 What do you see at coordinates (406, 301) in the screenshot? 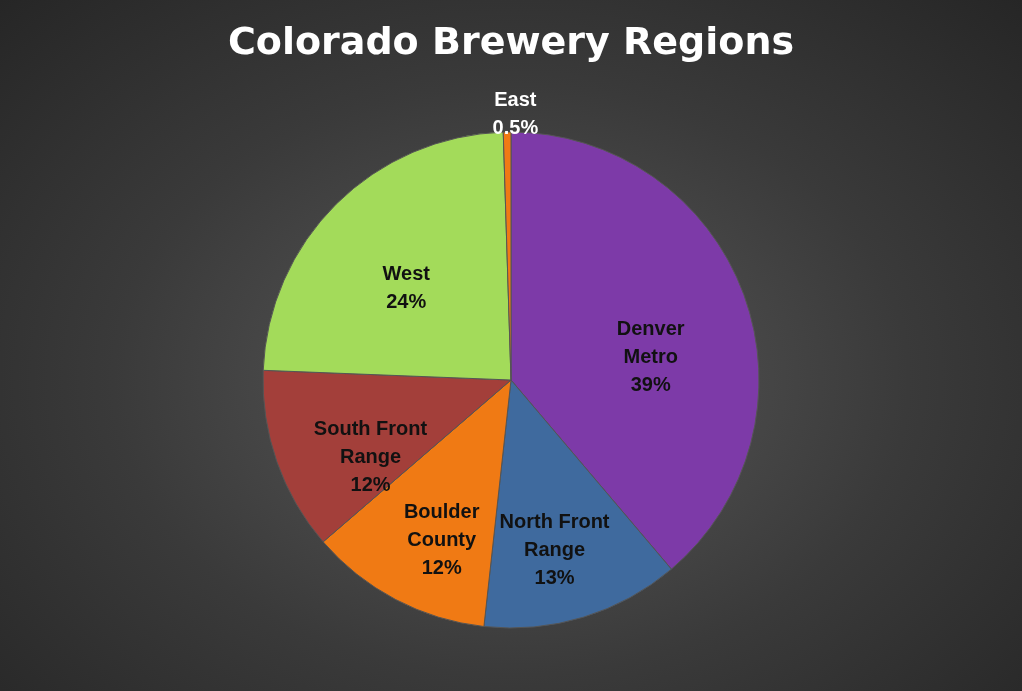
I see `data-label: 24%` at bounding box center [406, 301].